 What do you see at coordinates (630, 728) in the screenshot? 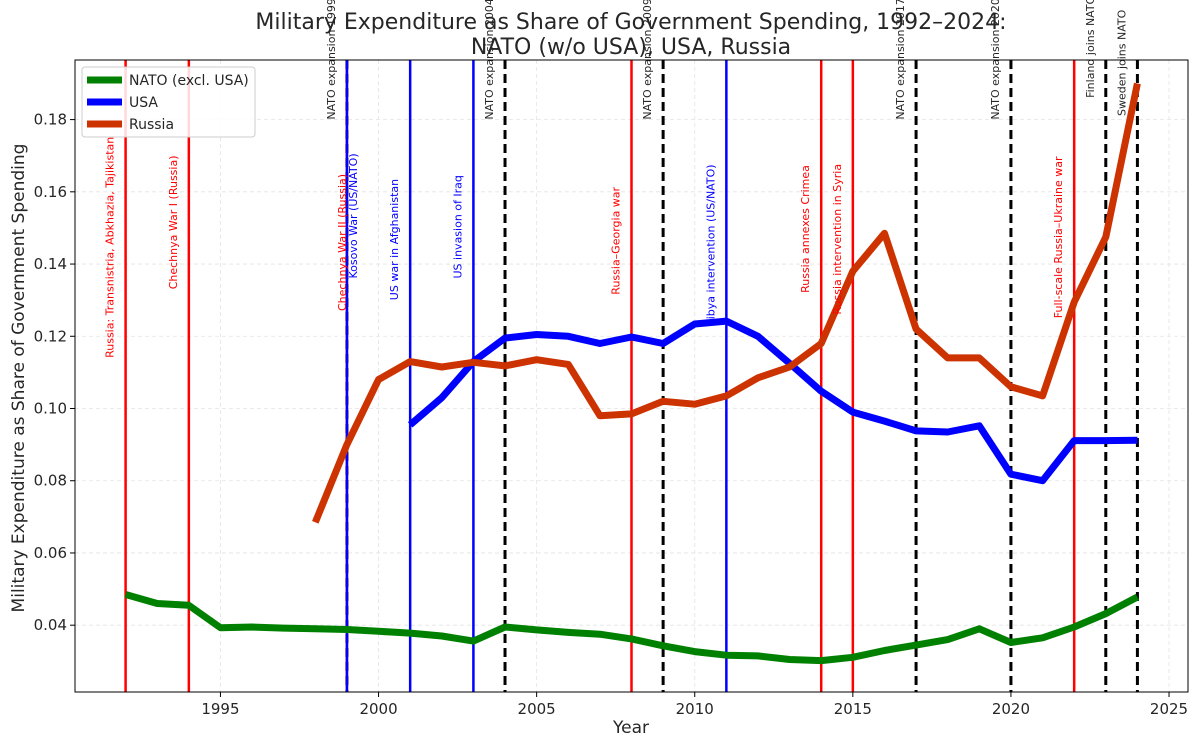
I see `x-axis-label: Year` at bounding box center [630, 728].